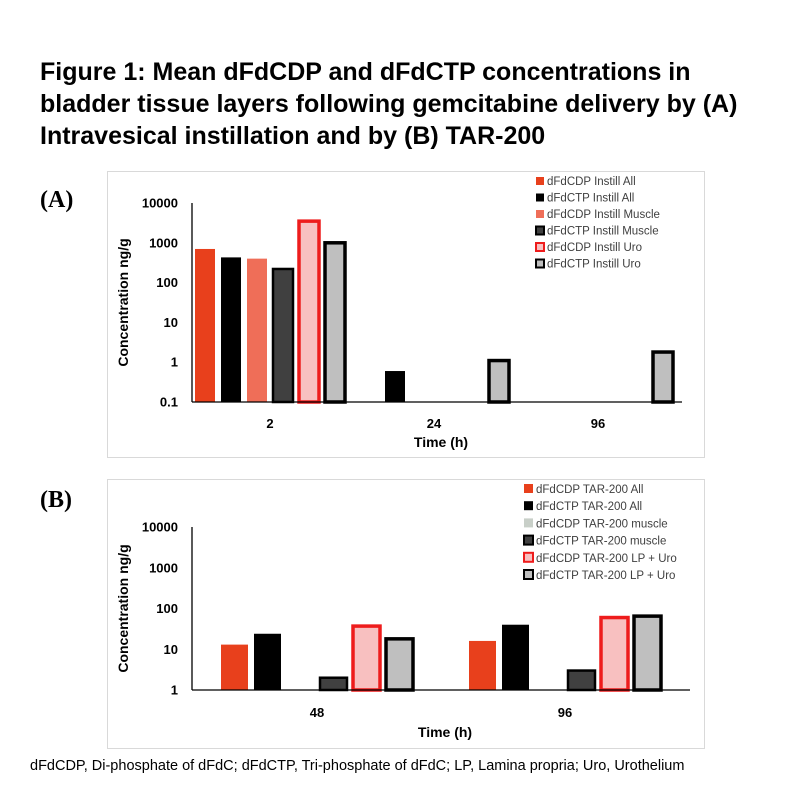  What do you see at coordinates (57, 200) in the screenshot?
I see `panel-label-a: (A)` at bounding box center [57, 200].